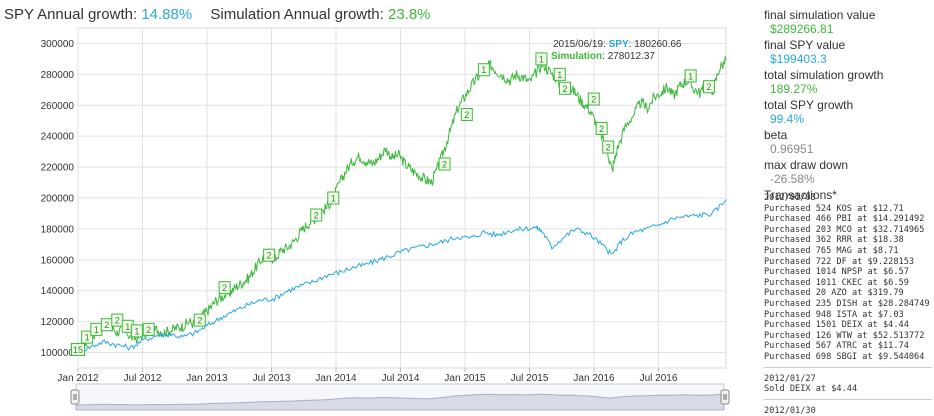 The height and width of the screenshot is (416, 934). Describe the element at coordinates (58, 199) in the screenshot. I see `y-tick-label: 200000` at that location.